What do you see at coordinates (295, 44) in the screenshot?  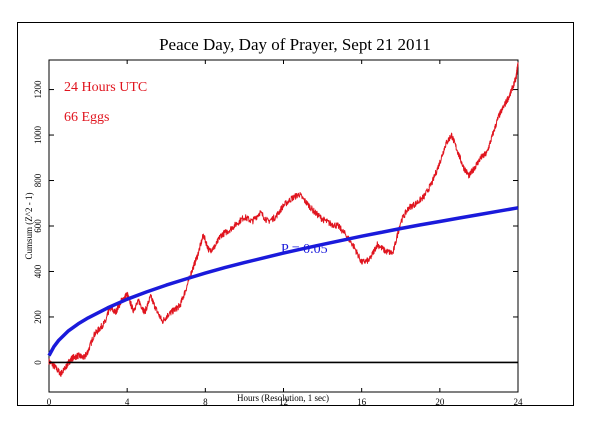 I see `chart-title: Peace Day, Day of Prayer, Sept 21 2011` at bounding box center [295, 44].